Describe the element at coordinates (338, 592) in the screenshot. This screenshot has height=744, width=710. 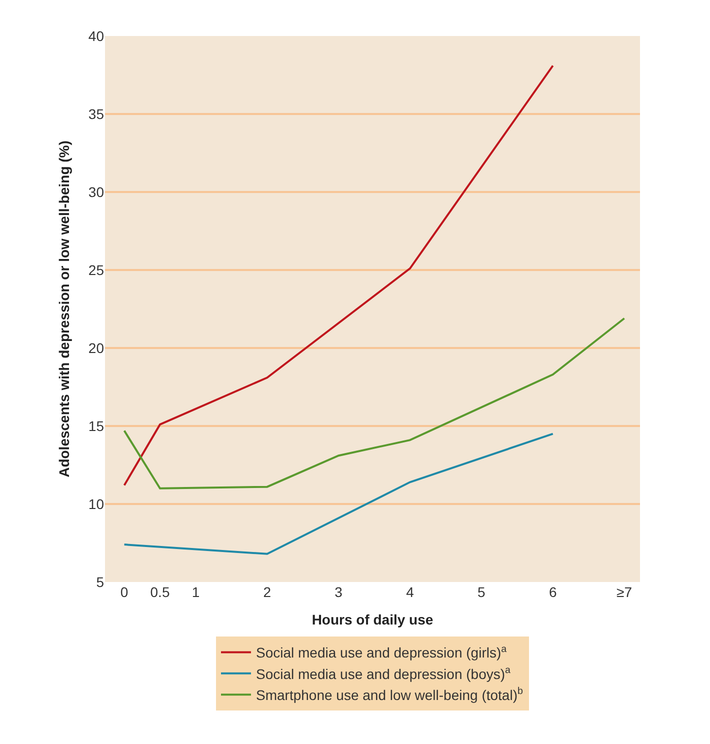
I see `x-tick-label: 3` at that location.